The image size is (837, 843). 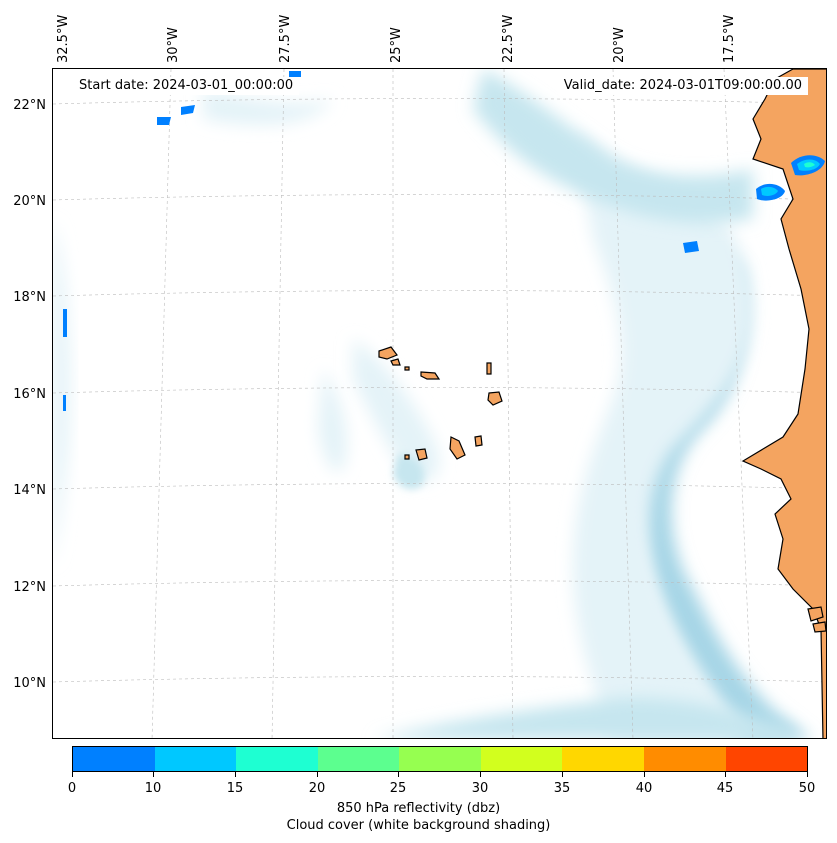 I want to click on land-west-africa, so click(x=783, y=403).